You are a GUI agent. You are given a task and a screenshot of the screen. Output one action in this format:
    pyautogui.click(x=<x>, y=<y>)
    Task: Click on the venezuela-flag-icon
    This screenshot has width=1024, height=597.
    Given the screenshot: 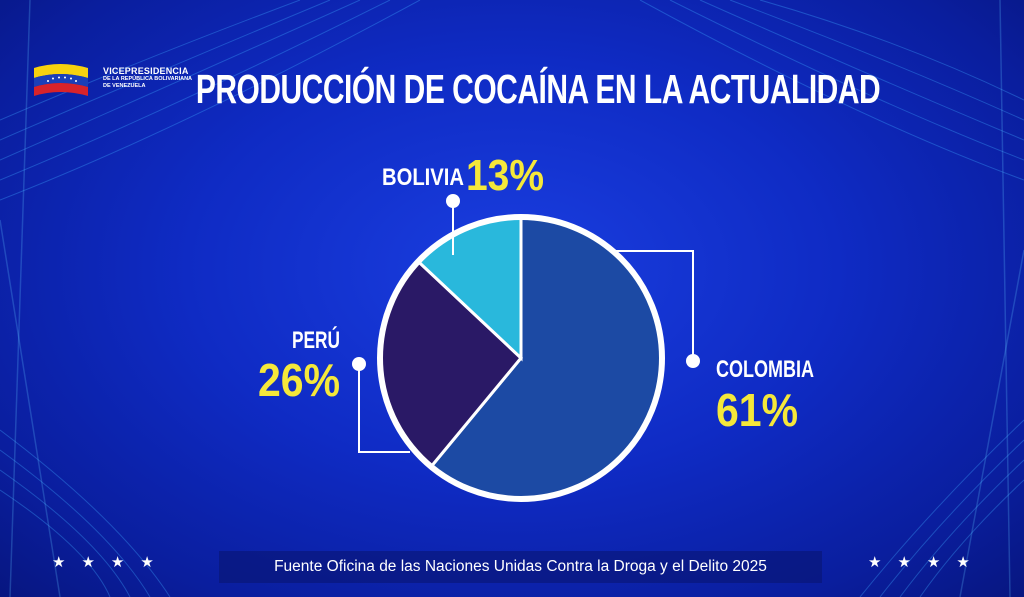 What is the action you would take?
    pyautogui.click(x=61, y=80)
    